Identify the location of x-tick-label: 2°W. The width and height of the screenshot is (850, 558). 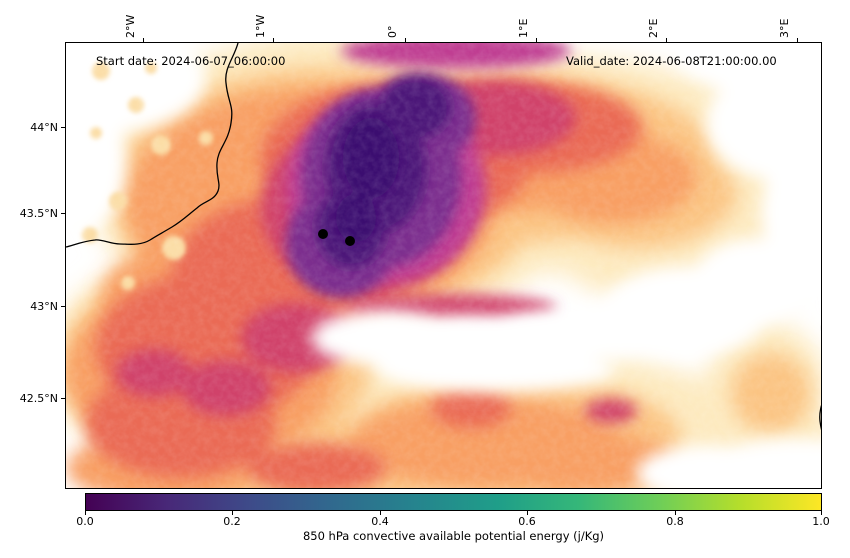
(130, 26).